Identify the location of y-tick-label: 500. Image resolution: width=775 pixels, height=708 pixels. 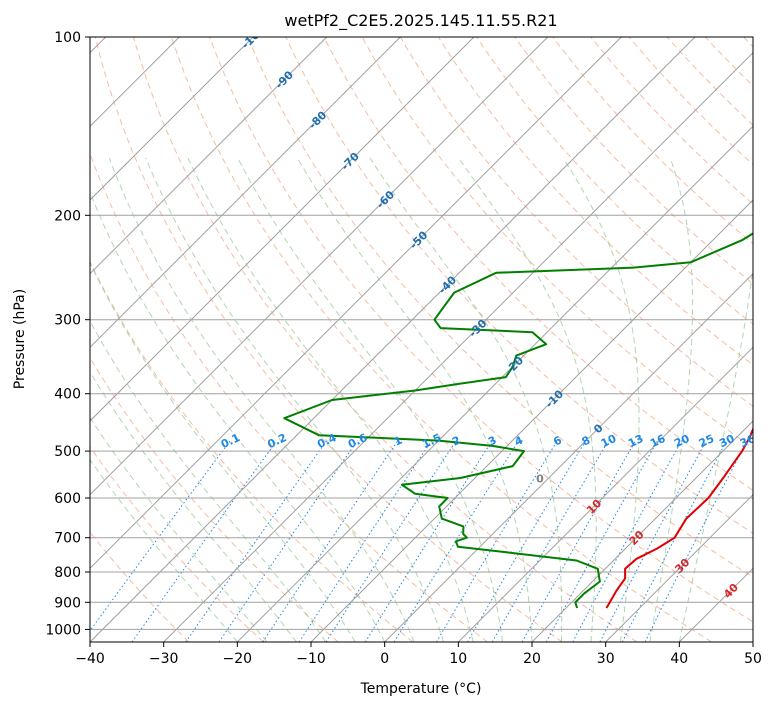
(67, 452).